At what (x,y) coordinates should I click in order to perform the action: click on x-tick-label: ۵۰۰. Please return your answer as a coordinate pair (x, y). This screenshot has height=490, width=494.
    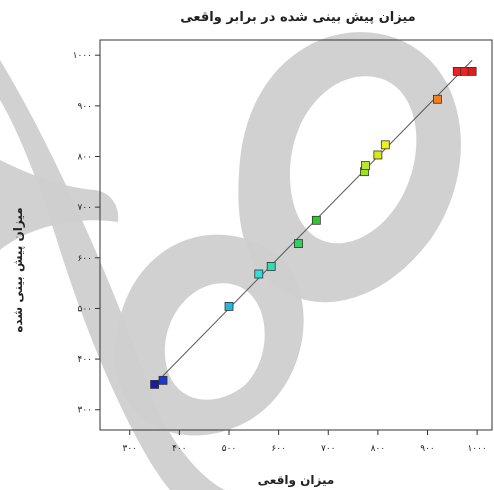
    Looking at the image, I should click on (229, 449).